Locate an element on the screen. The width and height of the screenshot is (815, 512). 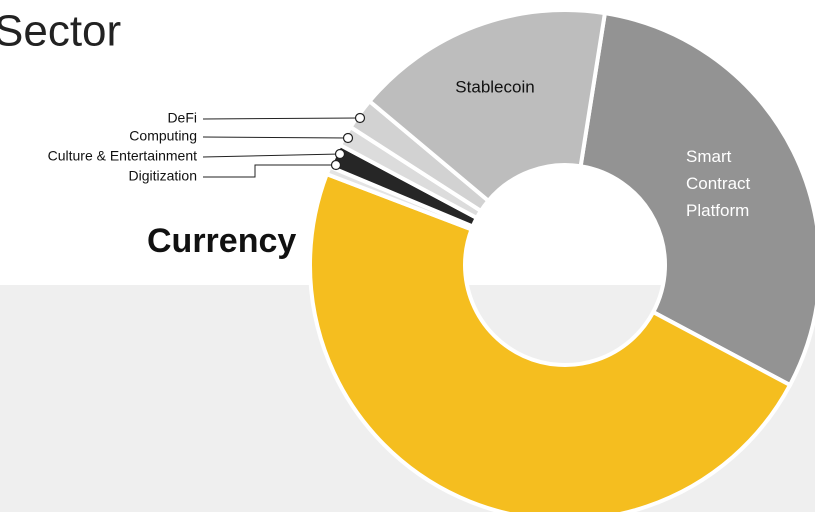
chart-title: Sector is located at coordinates (60, 31).